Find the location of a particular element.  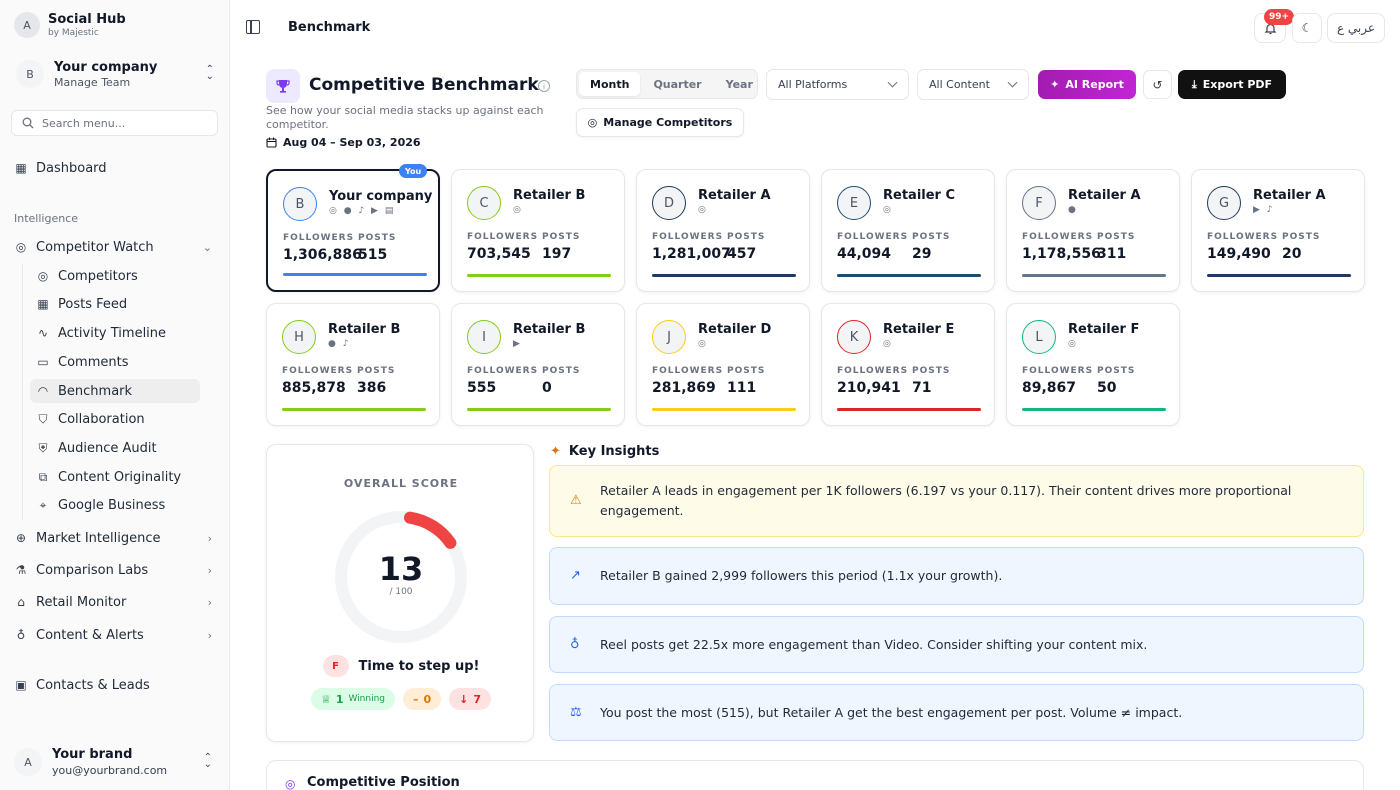

sub-competitors: ◎ Competitors is located at coordinates (115, 276).